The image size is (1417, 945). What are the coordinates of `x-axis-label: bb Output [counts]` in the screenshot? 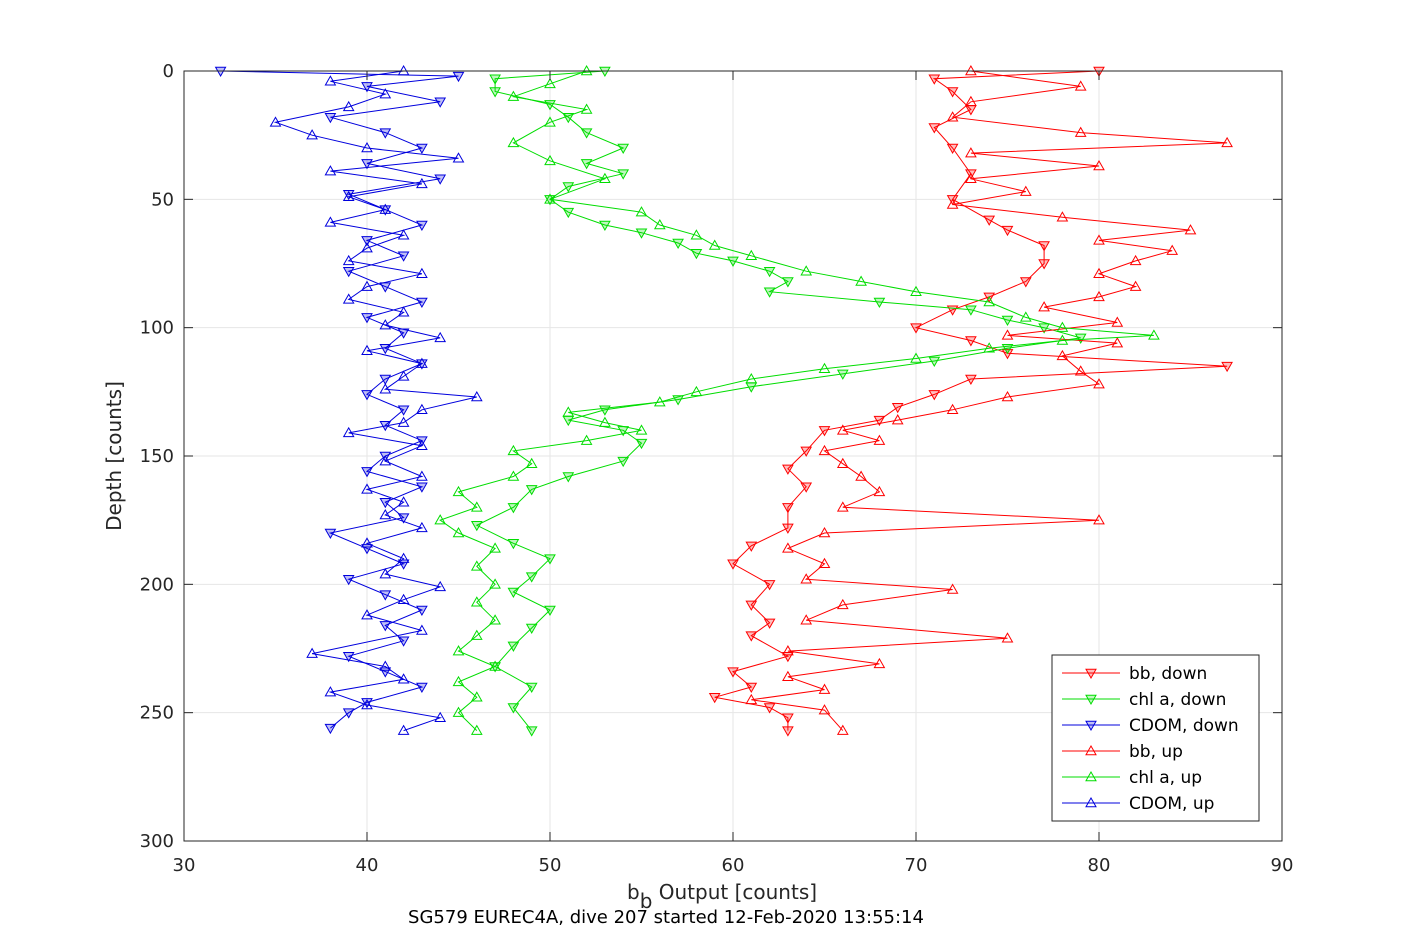 It's located at (722, 896).